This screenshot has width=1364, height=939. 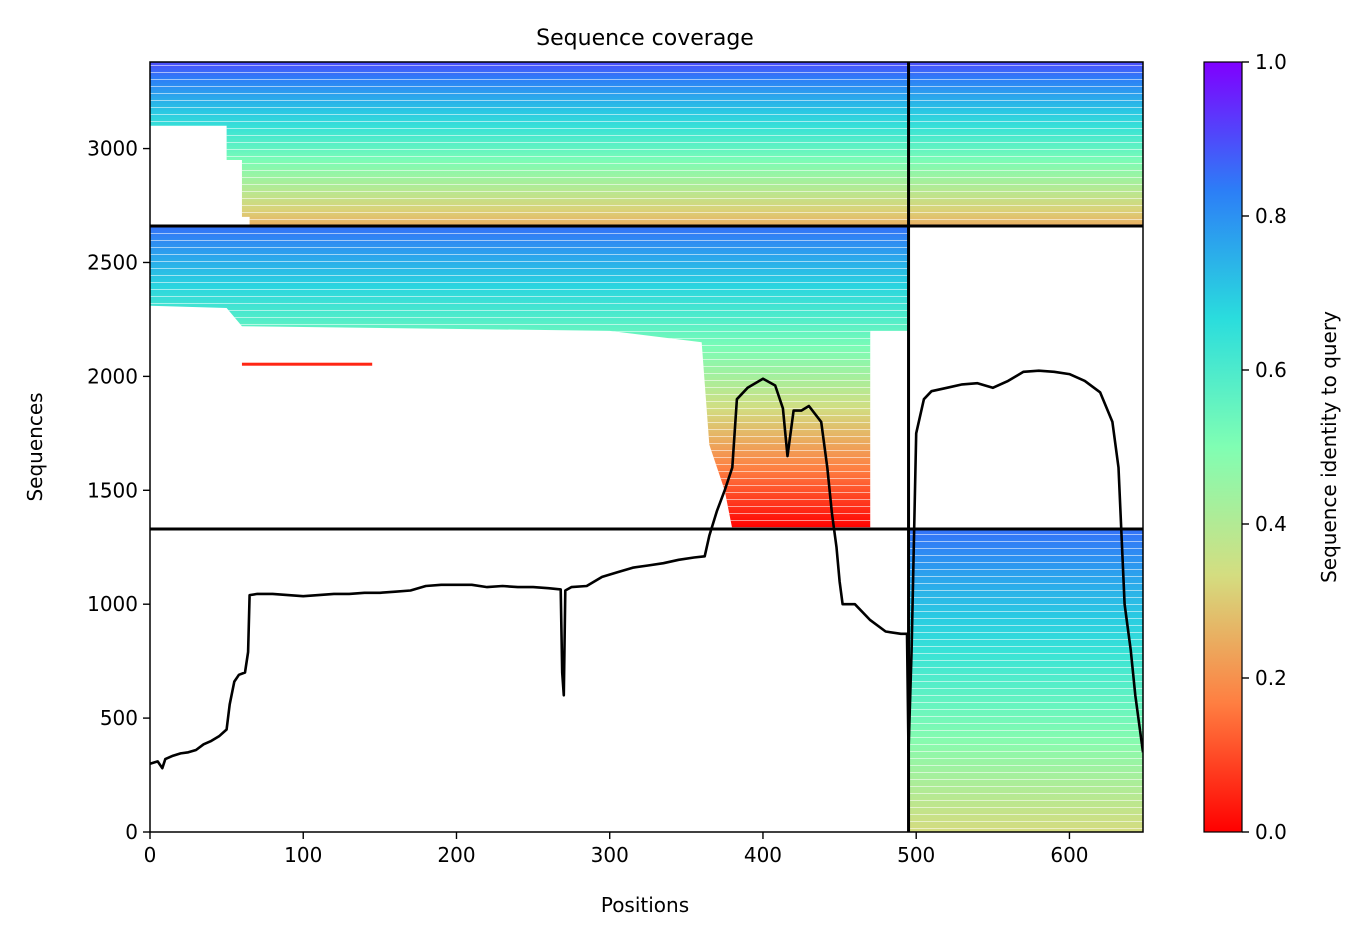 I want to click on y-tick-label: 0, so click(x=131, y=832).